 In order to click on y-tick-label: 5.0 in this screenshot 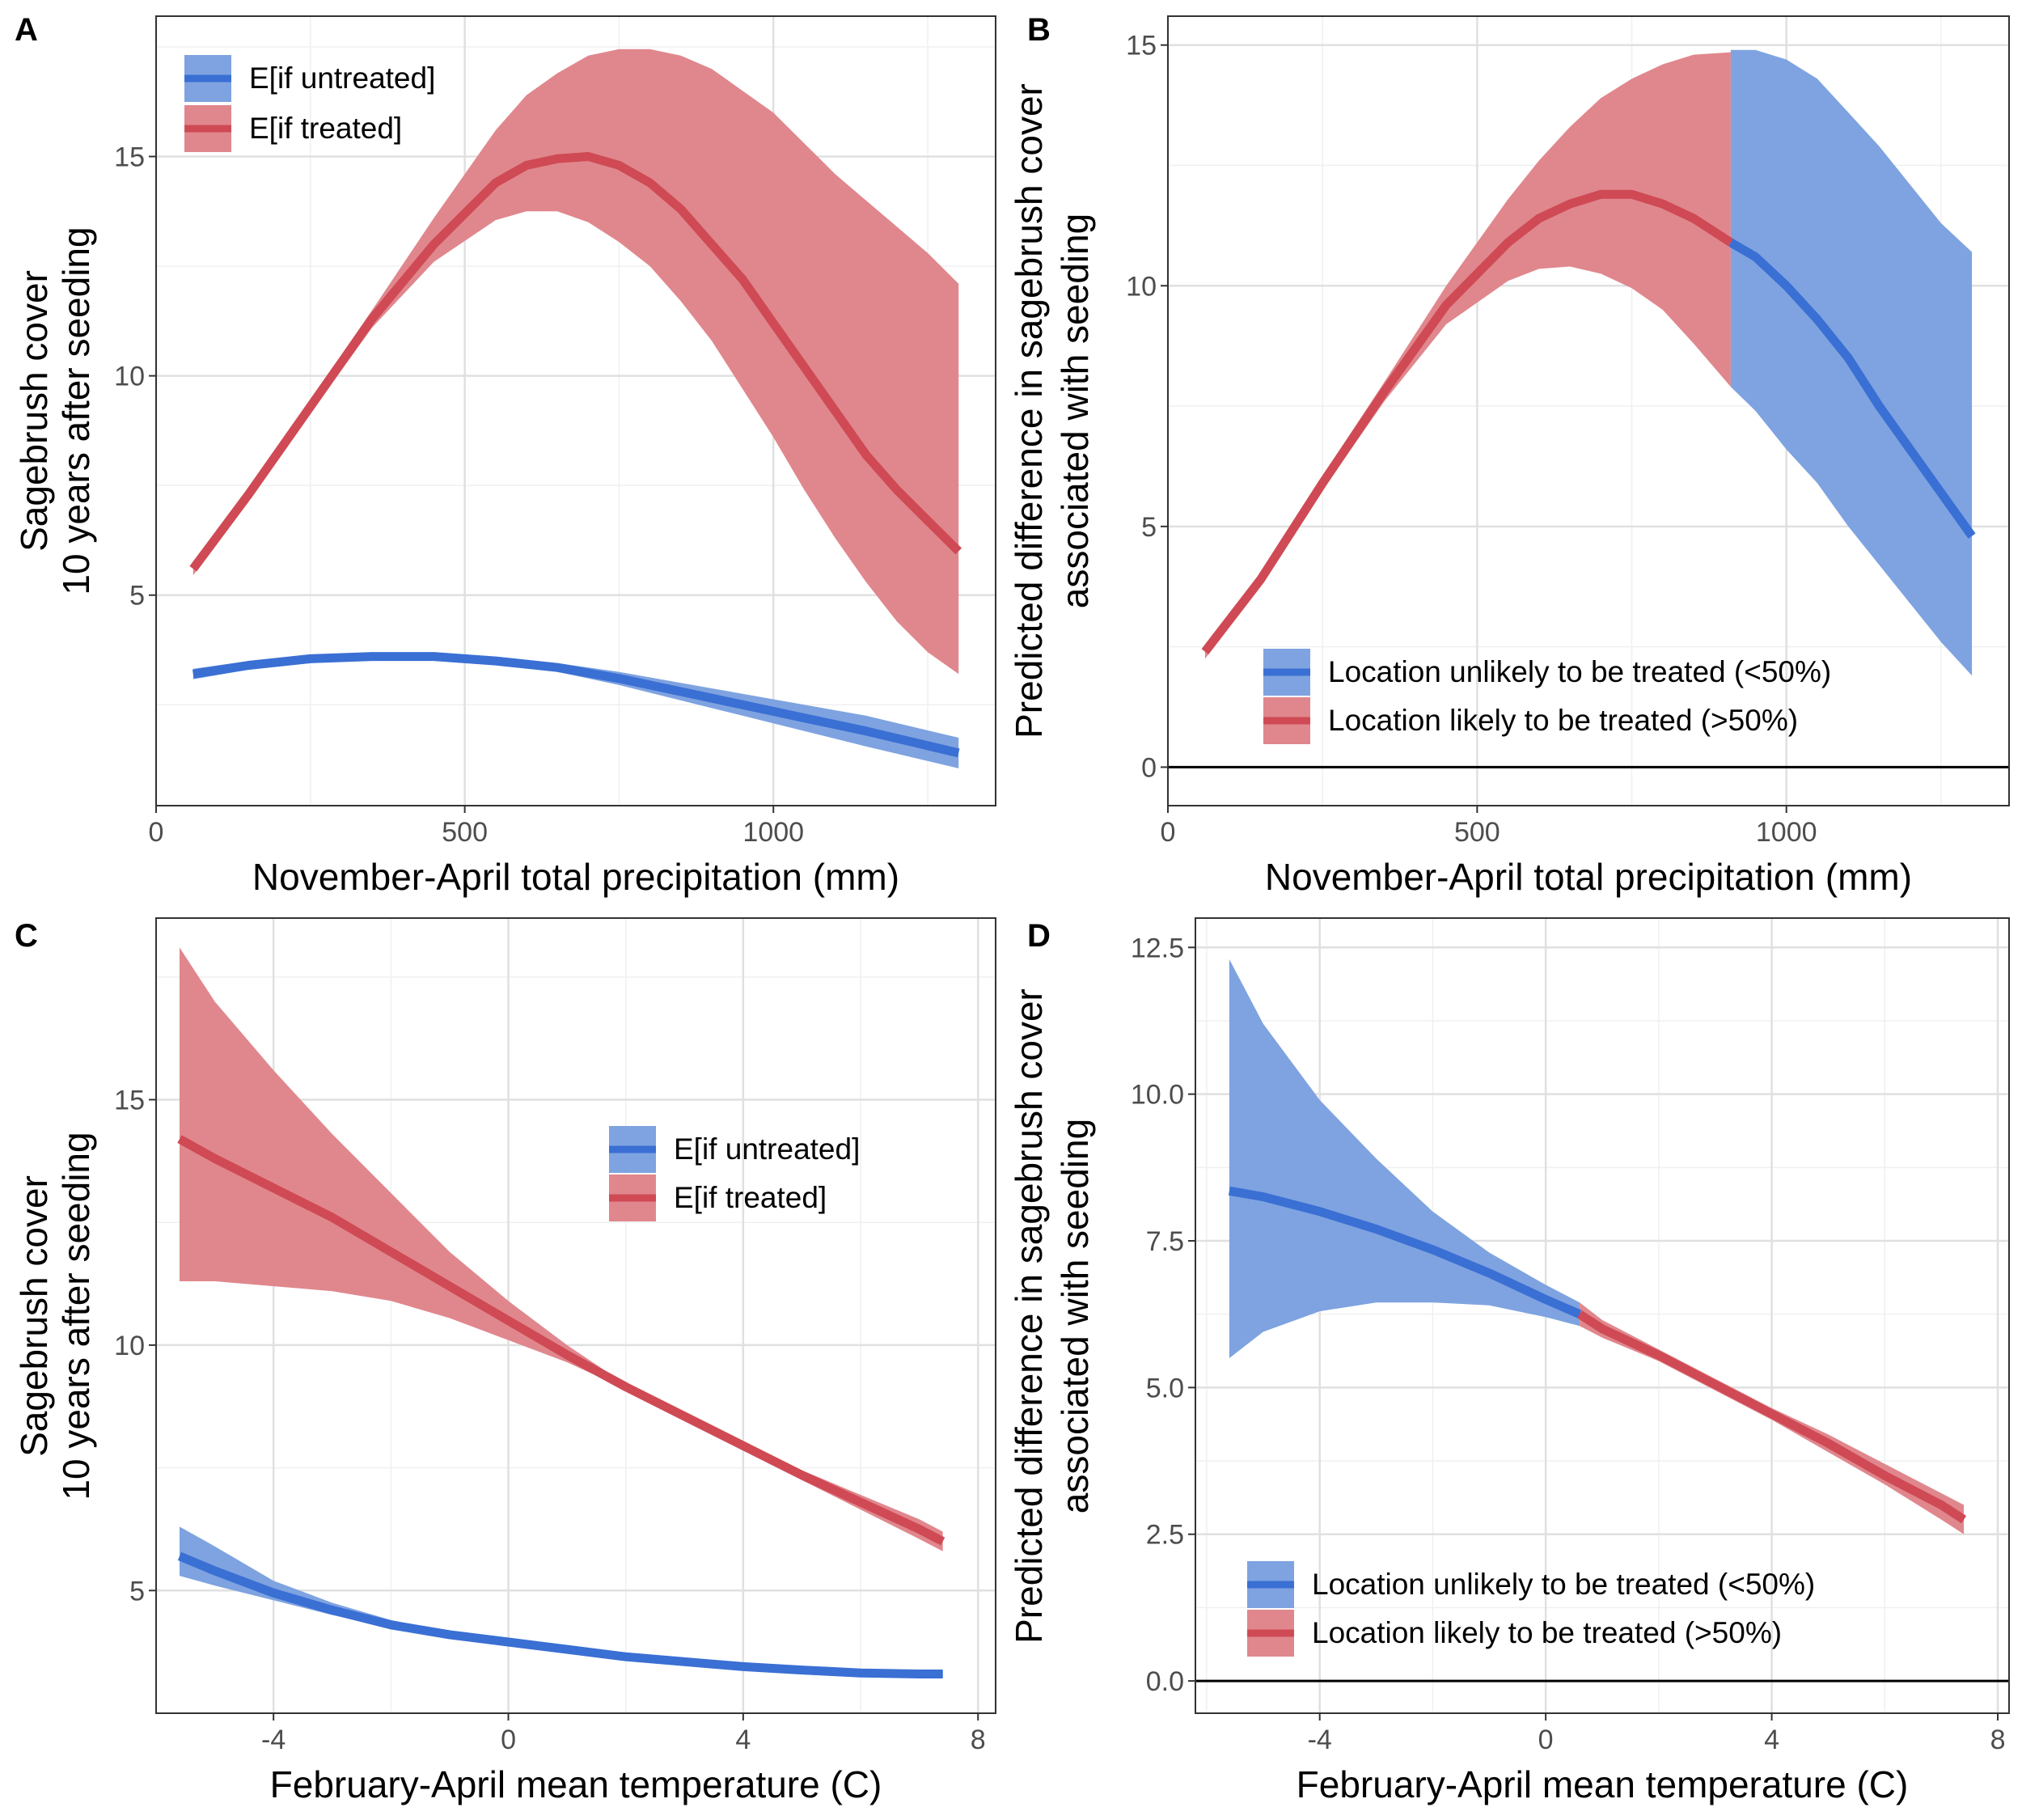, I will do `click(1165, 1388)`.